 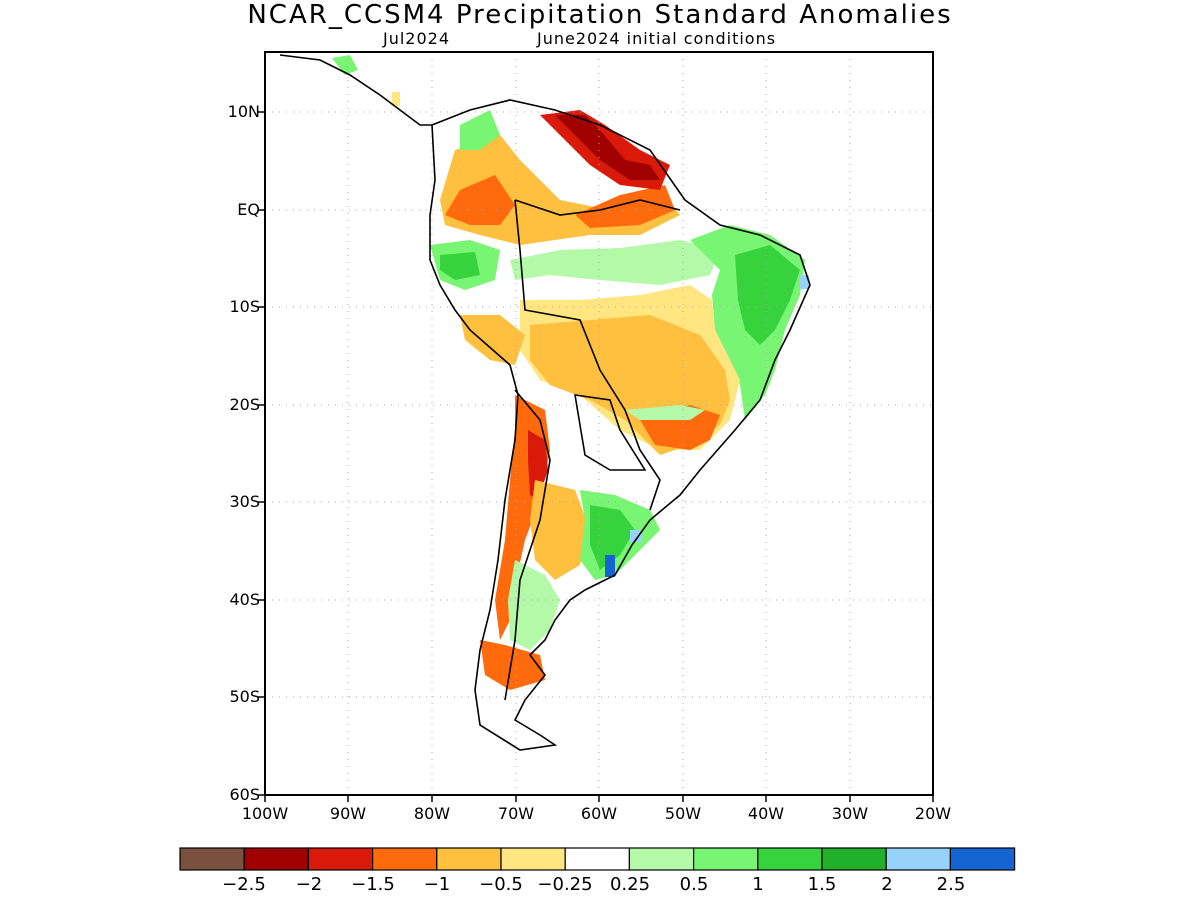 I want to click on anomaly-darkorange-nw, so click(x=480, y=200).